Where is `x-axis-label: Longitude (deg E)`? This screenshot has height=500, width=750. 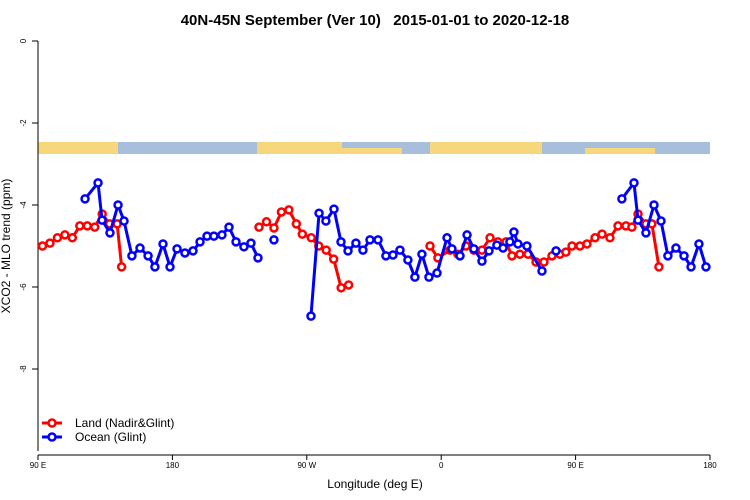
x-axis-label: Longitude (deg E) is located at coordinates (374, 484).